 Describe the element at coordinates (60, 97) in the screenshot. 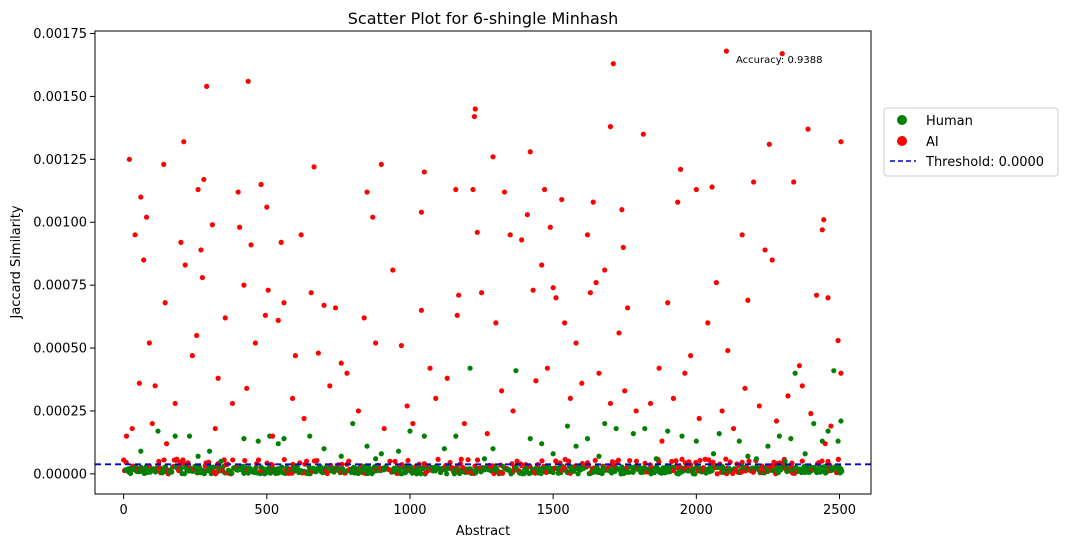

I see `y-tick-label: 0.00150` at that location.